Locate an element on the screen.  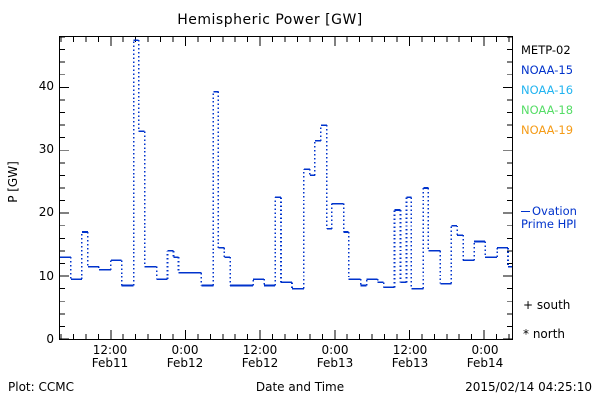
legend-item-metp-02: METP-02 is located at coordinates (546, 50).